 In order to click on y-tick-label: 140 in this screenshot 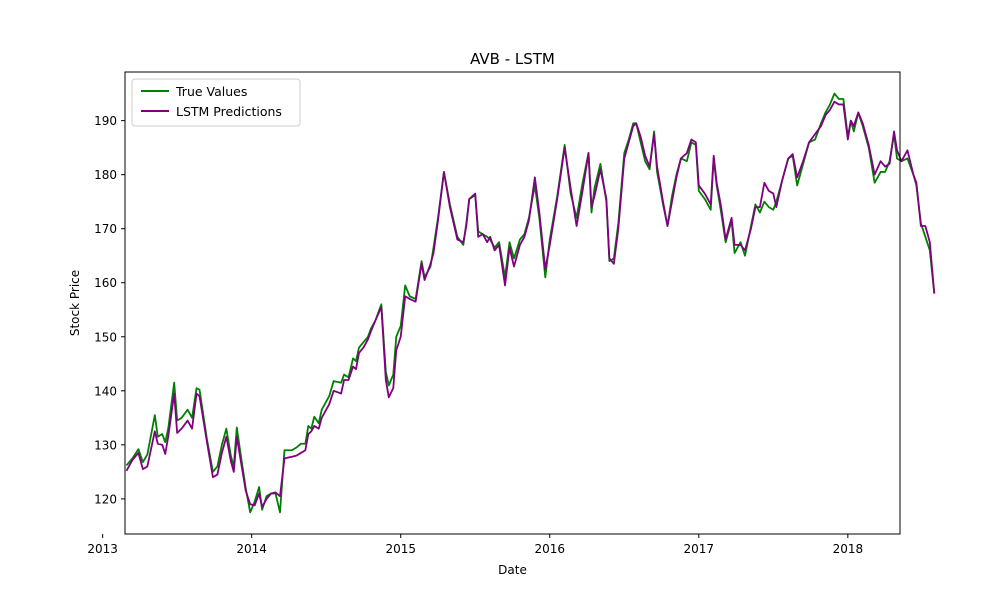, I will do `click(105, 391)`.